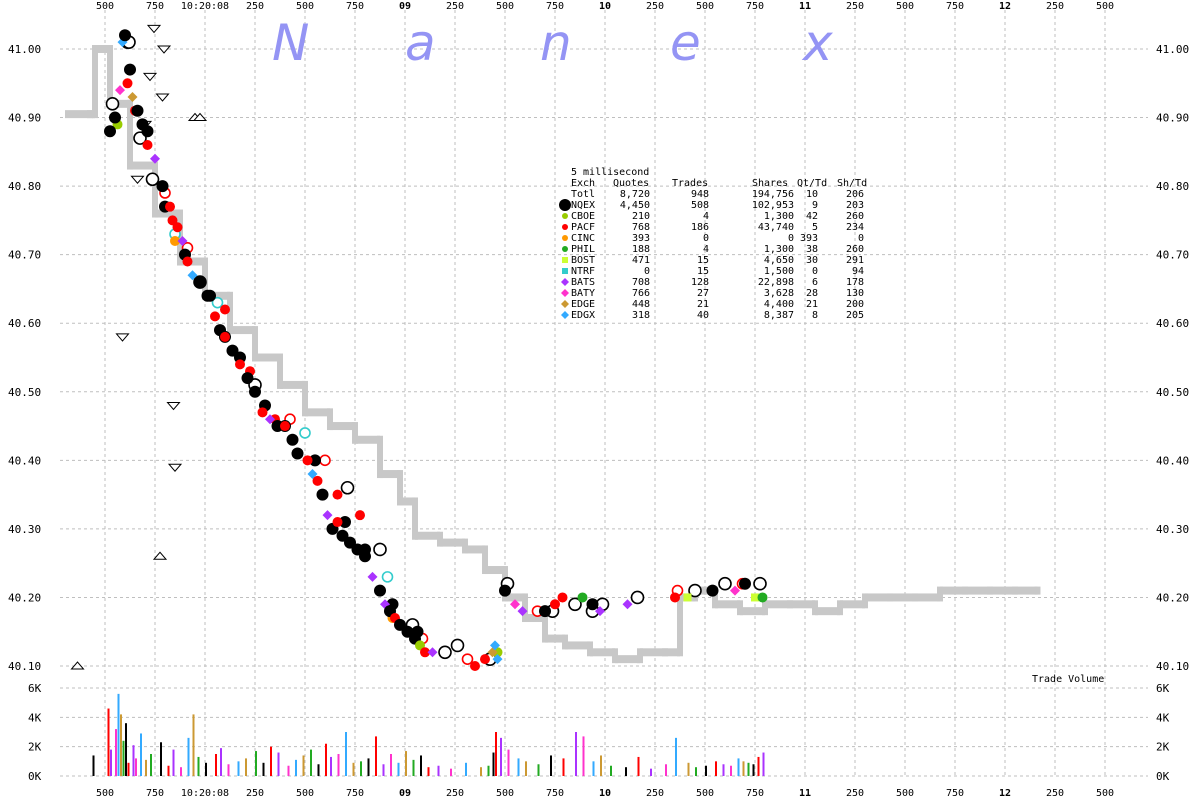 The width and height of the screenshot is (1200, 800). I want to click on legend-cell: 43,740, so click(776, 227).